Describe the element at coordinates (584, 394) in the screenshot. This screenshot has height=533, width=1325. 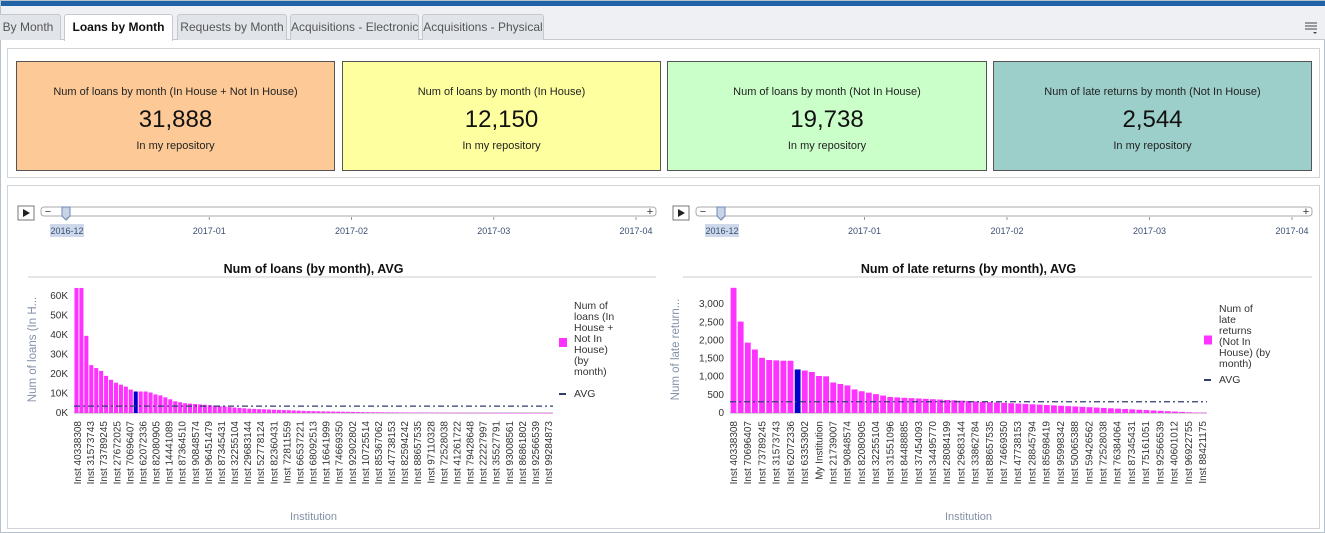
I see `legend-avg-label: AVG` at that location.